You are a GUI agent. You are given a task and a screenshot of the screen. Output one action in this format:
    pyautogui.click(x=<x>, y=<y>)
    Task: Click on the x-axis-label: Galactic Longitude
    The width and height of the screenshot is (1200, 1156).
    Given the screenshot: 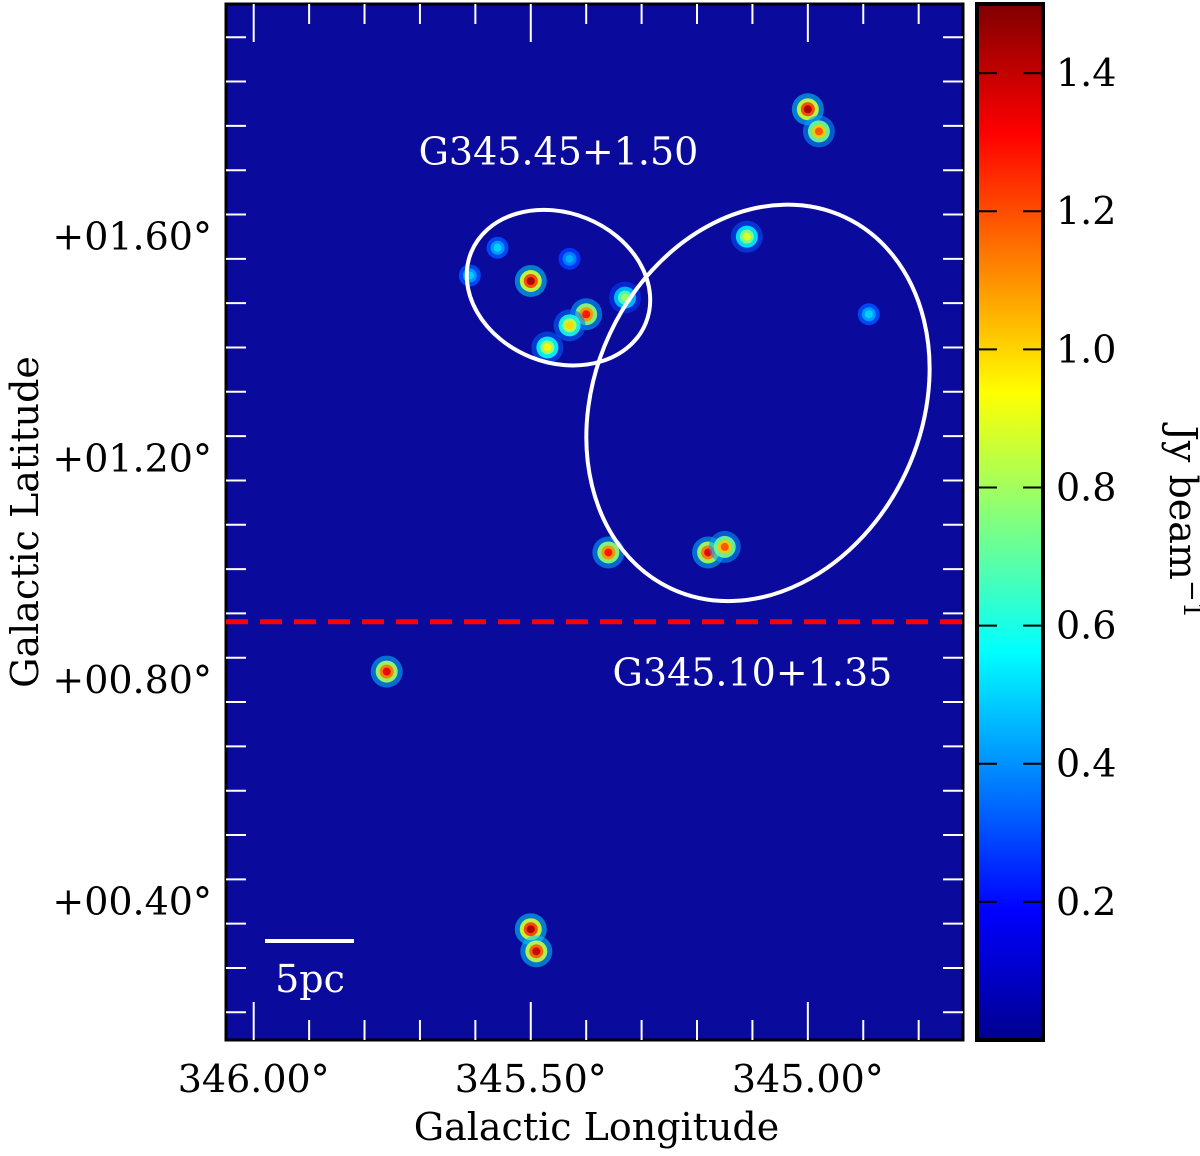 What is the action you would take?
    pyautogui.click(x=597, y=1127)
    